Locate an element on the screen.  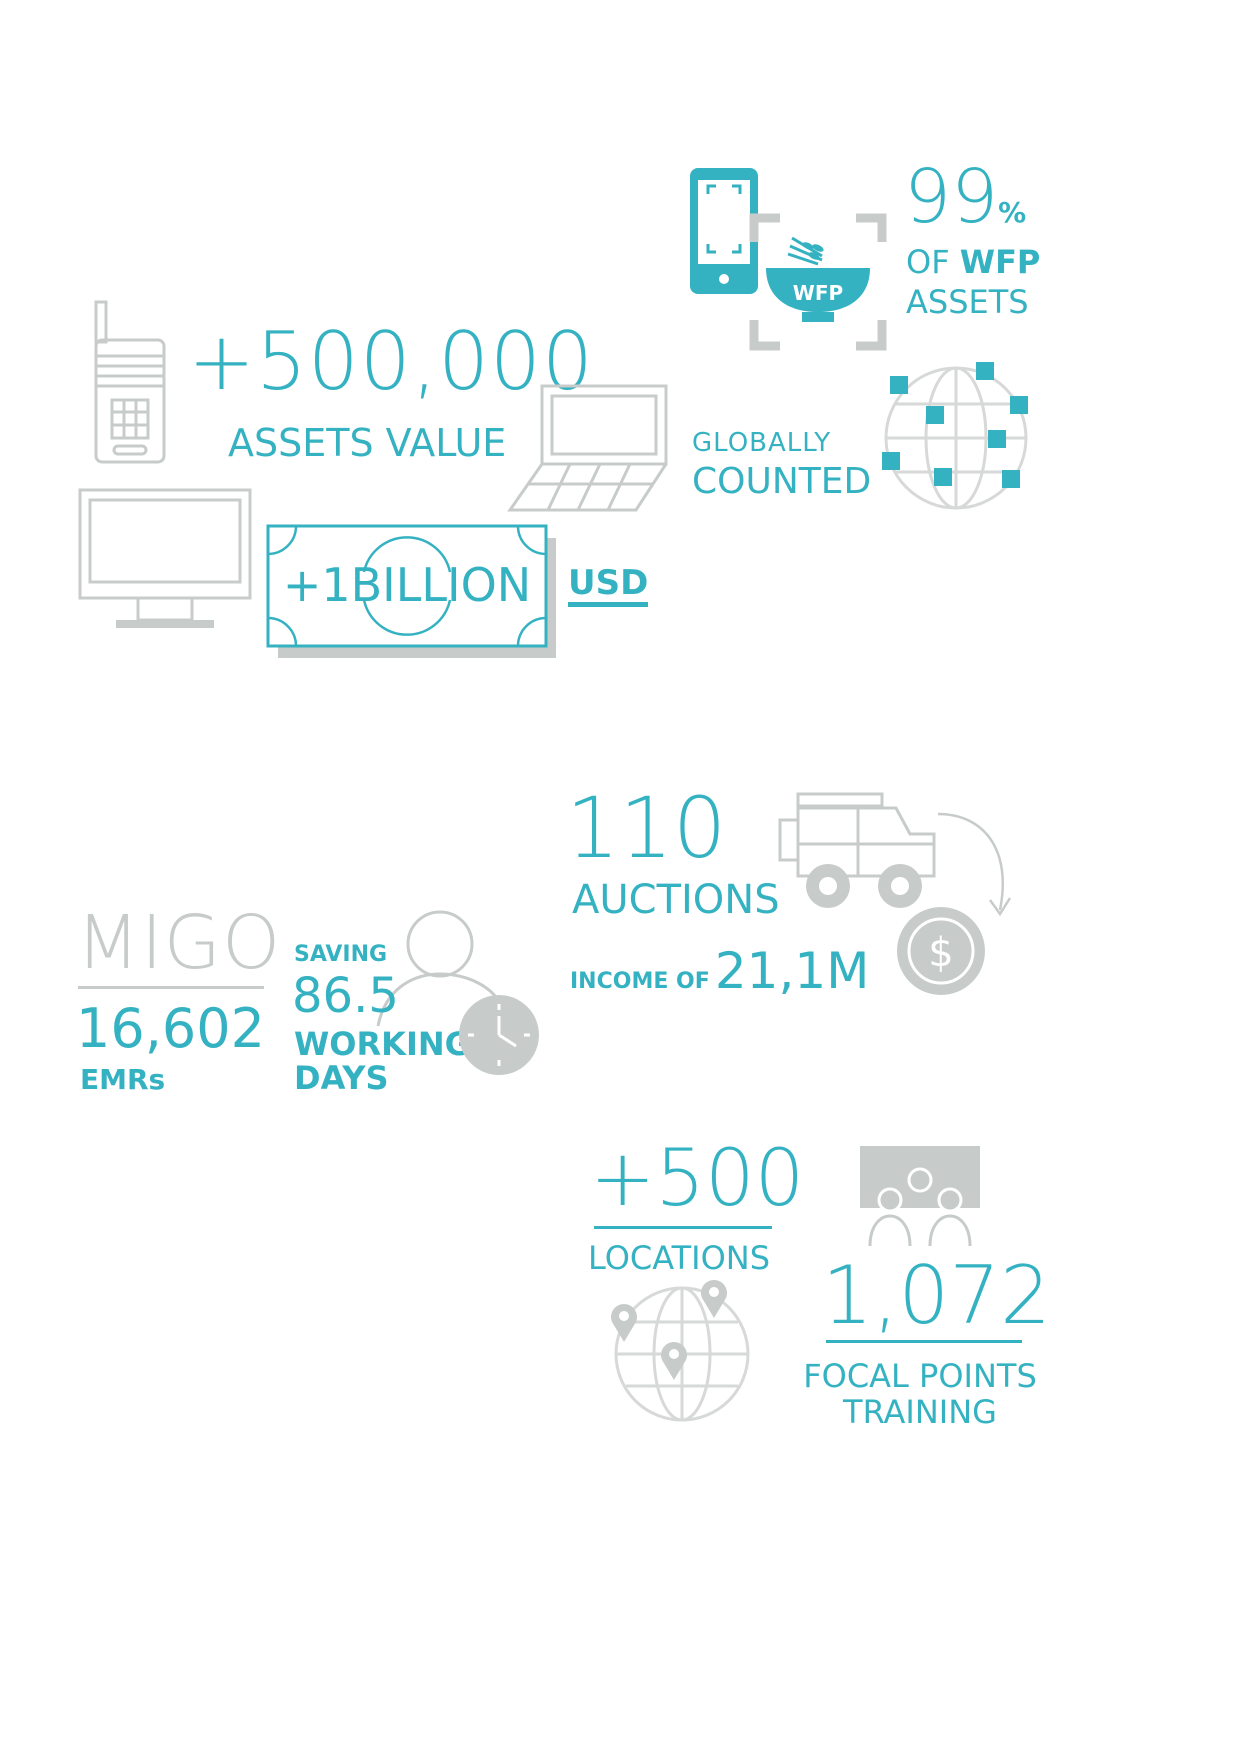
wfp-percent-value: 99 is located at coordinates (951, 197).